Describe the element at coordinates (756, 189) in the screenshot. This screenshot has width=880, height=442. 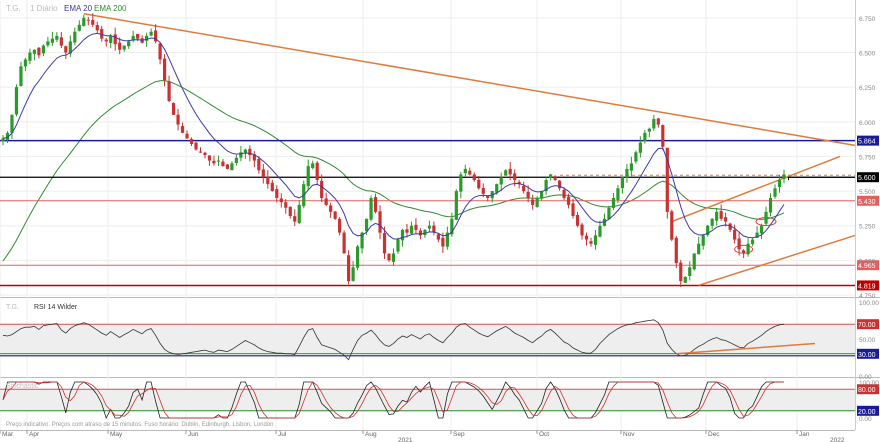
I see `channel-upper-line` at that location.